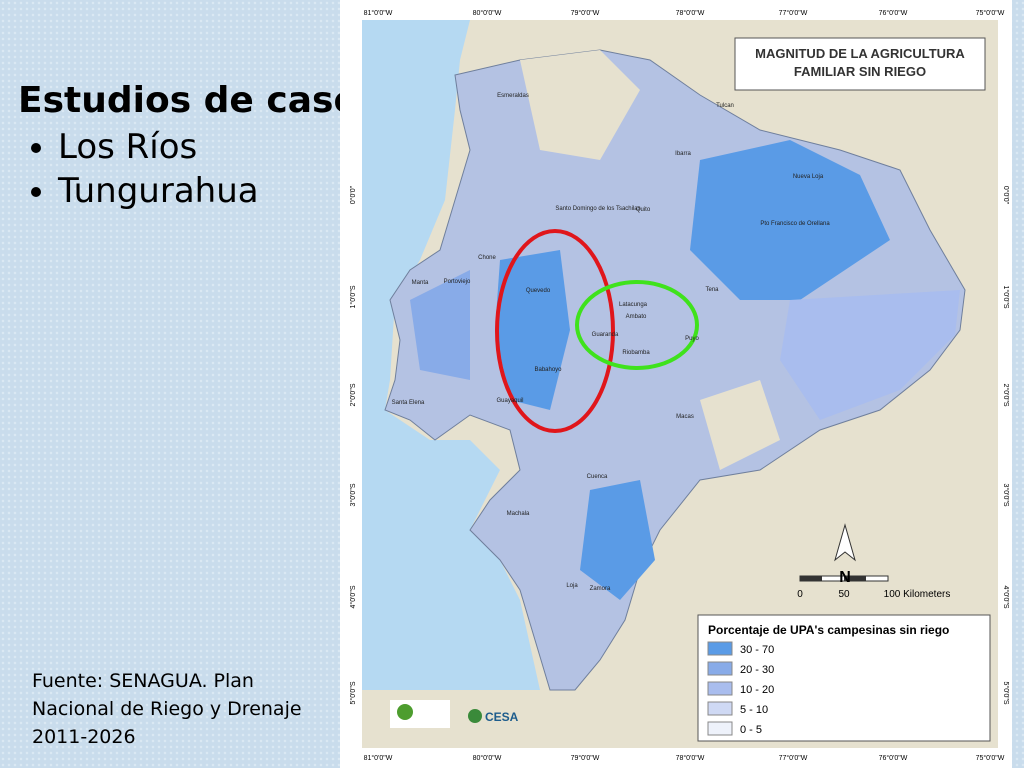  I want to click on place-label: Cuenca, so click(597, 477).